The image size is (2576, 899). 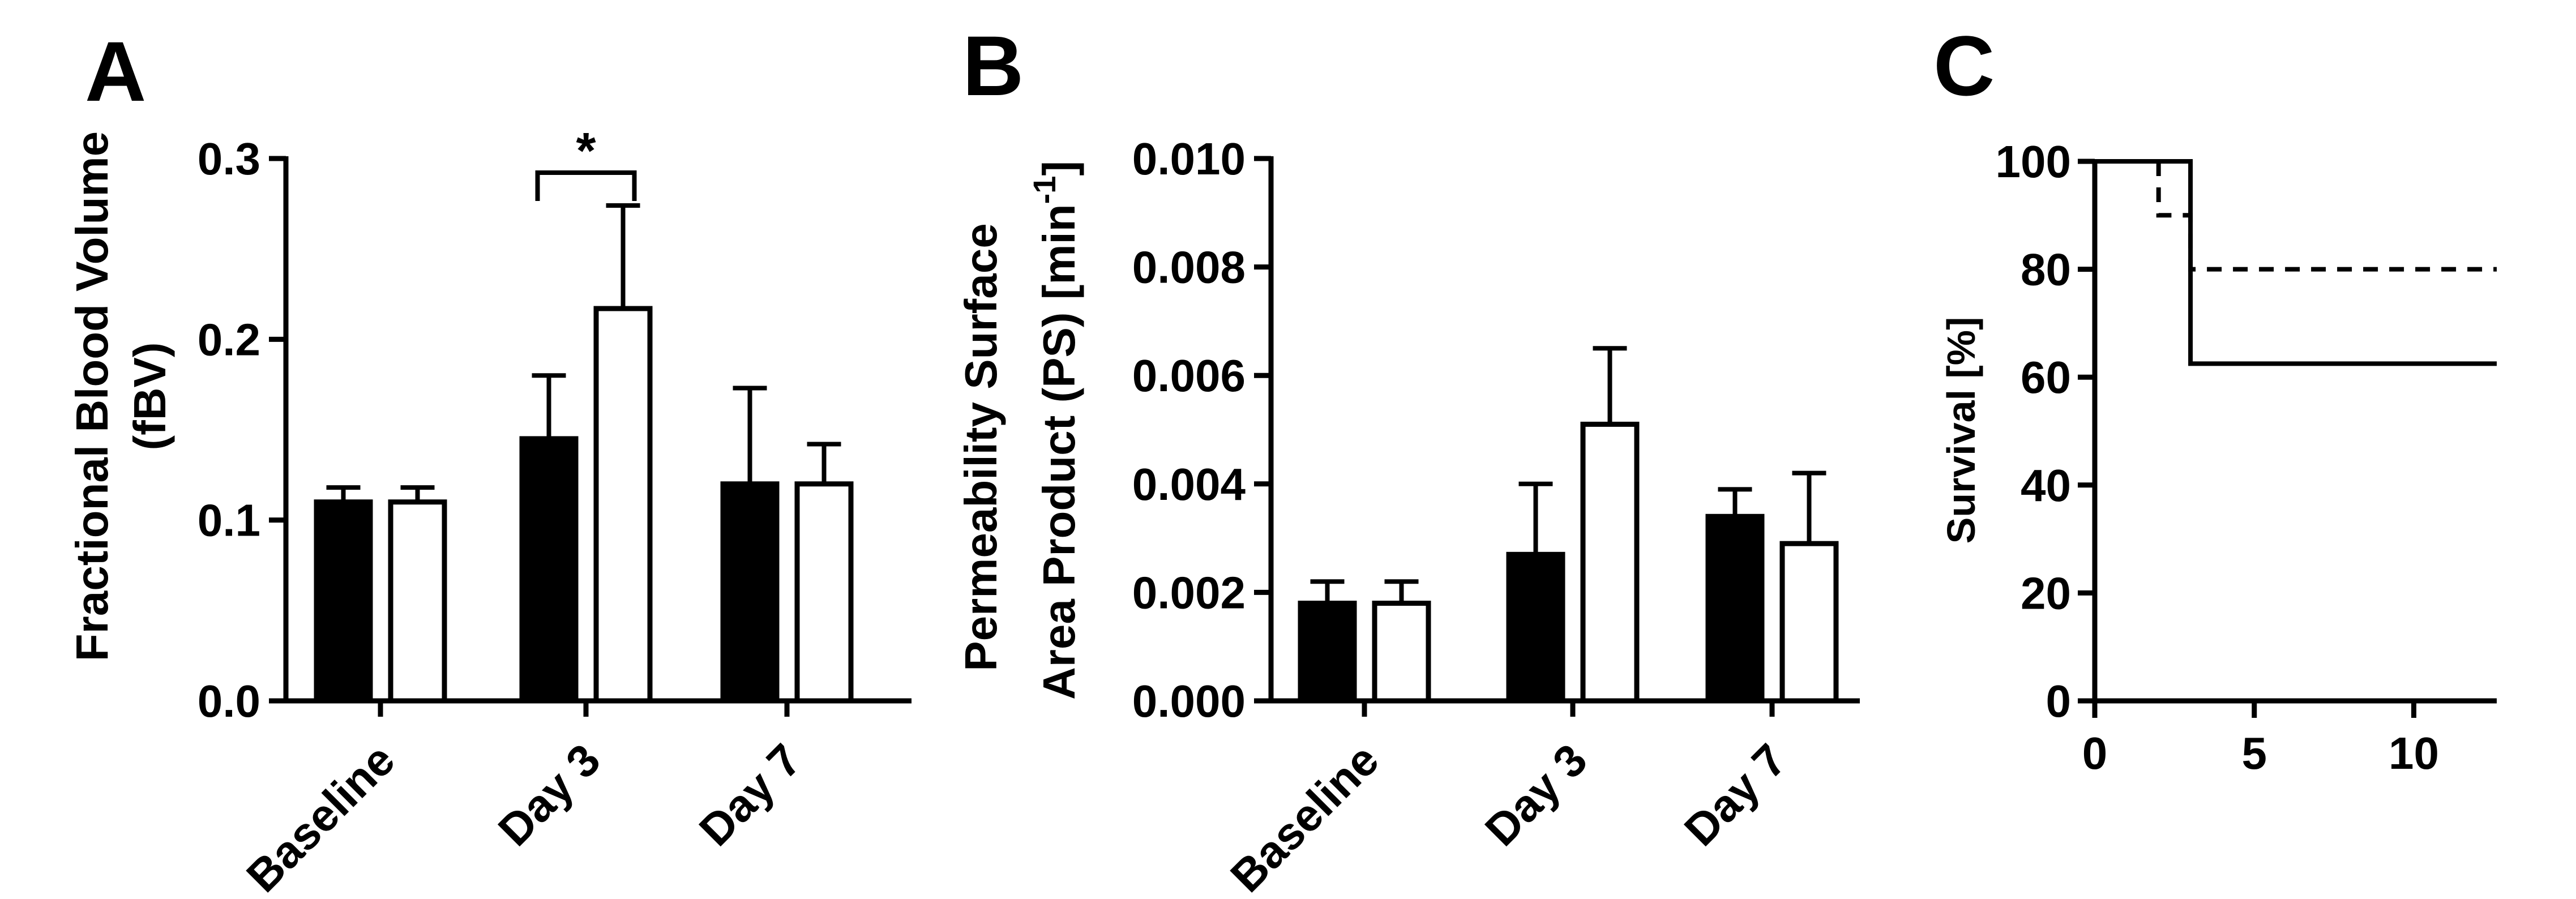 What do you see at coordinates (229, 520) in the screenshot?
I see `y-tick-label: 0.1` at bounding box center [229, 520].